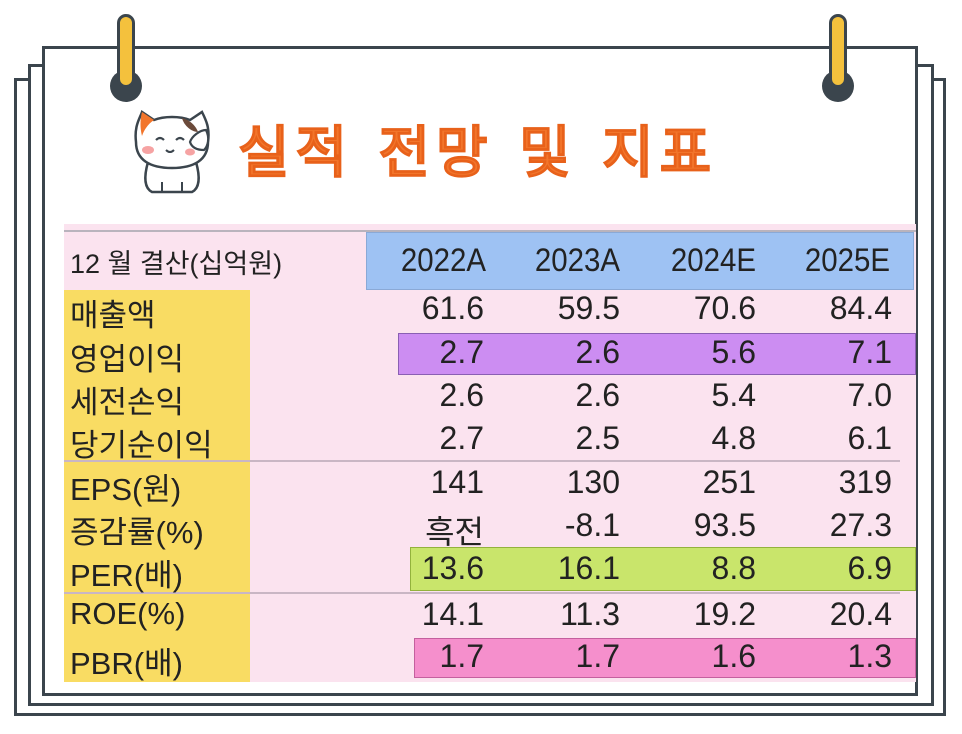 The image size is (962, 734). What do you see at coordinates (597, 438) in the screenshot?
I see `table-cell: 2.5` at bounding box center [597, 438].